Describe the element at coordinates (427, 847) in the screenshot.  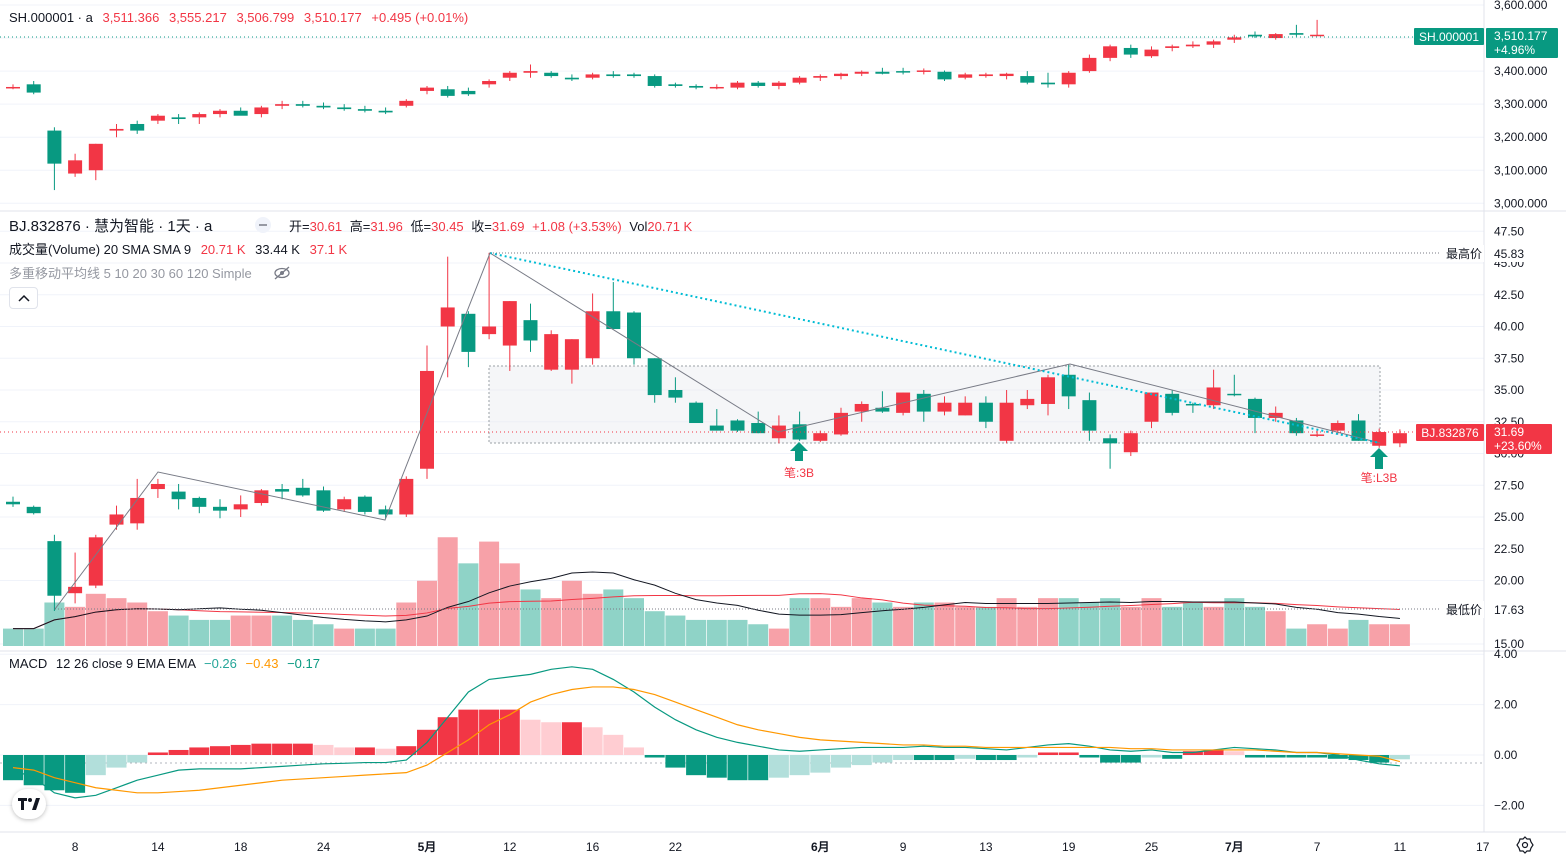
I see `time-axis-label: 5月` at that location.